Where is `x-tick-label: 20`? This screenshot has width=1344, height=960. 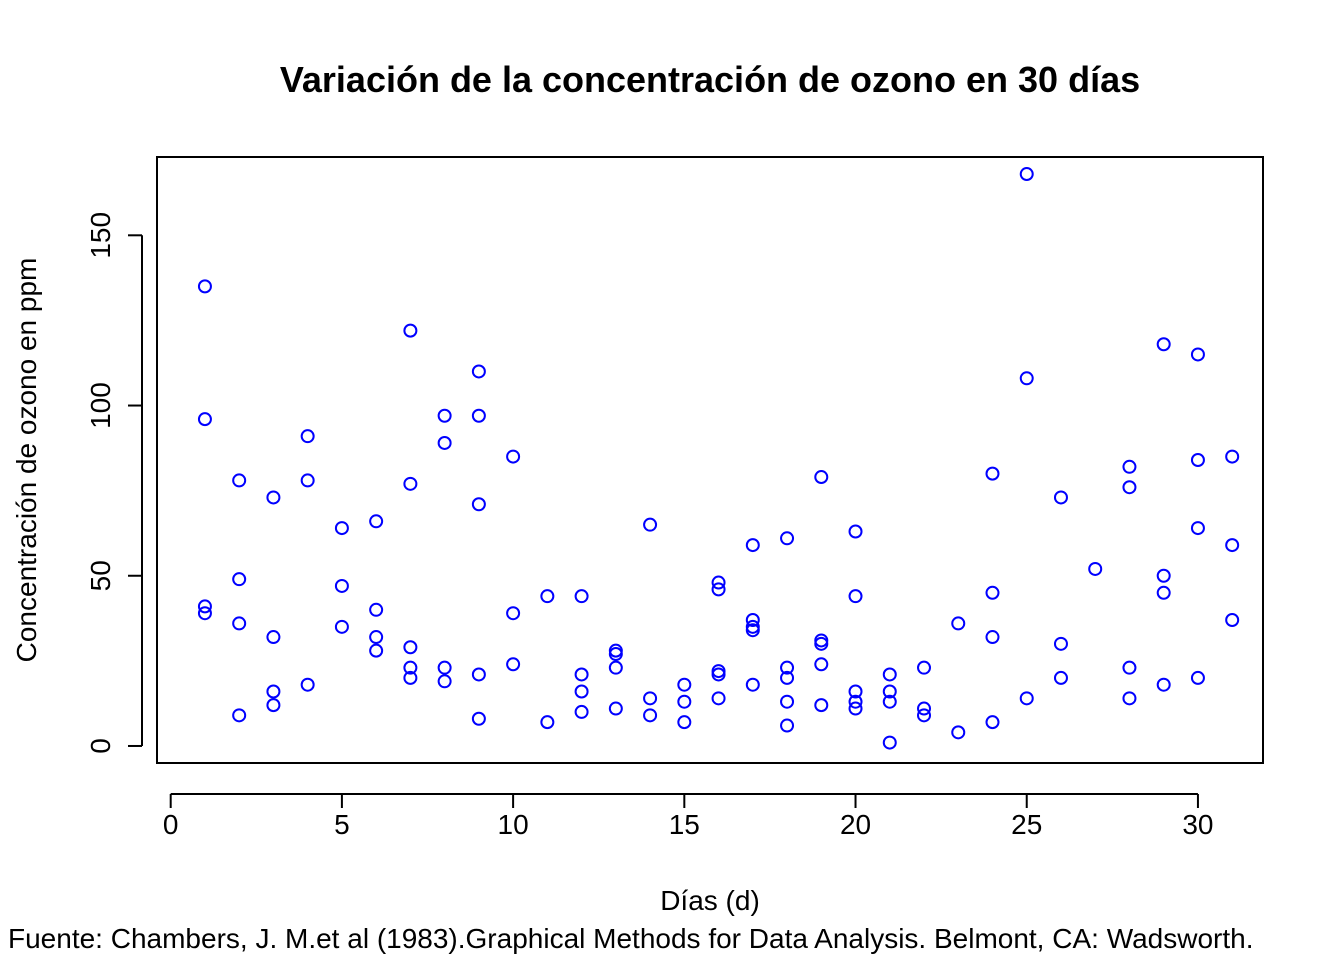
x-tick-label: 20 is located at coordinates (855, 824).